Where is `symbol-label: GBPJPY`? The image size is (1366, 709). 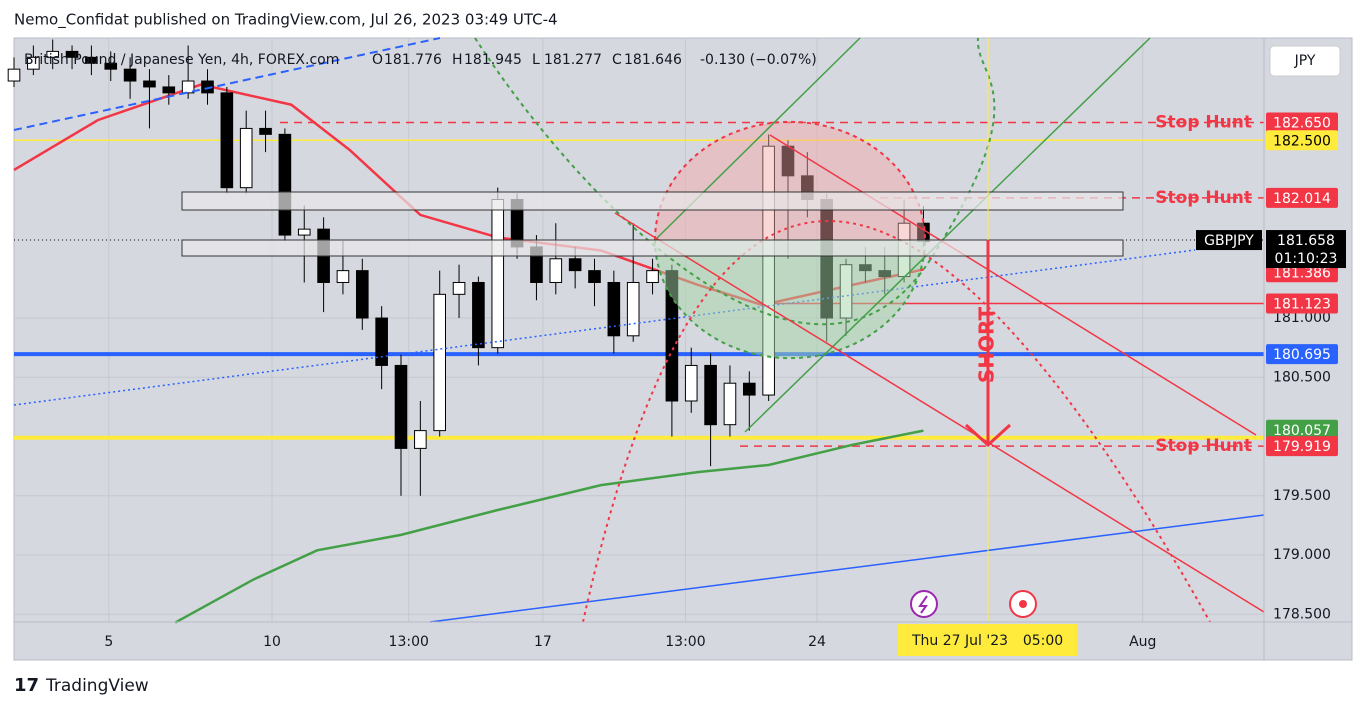 symbol-label: GBPJPY is located at coordinates (1229, 241).